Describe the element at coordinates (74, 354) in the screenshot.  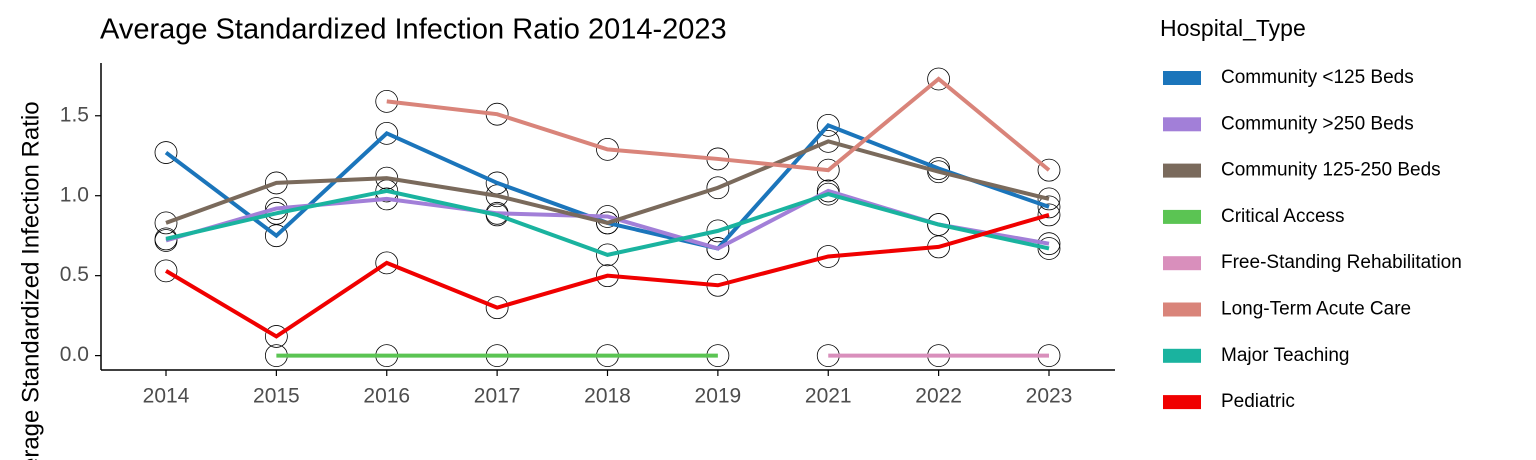
I see `y-tick-label: 0.0` at that location.